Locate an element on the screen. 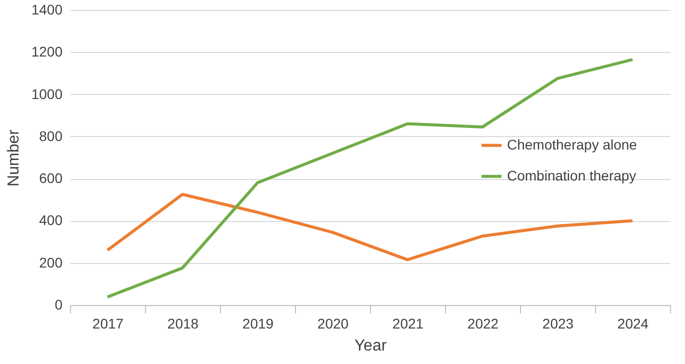 The image size is (685, 364). y-tick-label: 1400 is located at coordinates (47, 10).